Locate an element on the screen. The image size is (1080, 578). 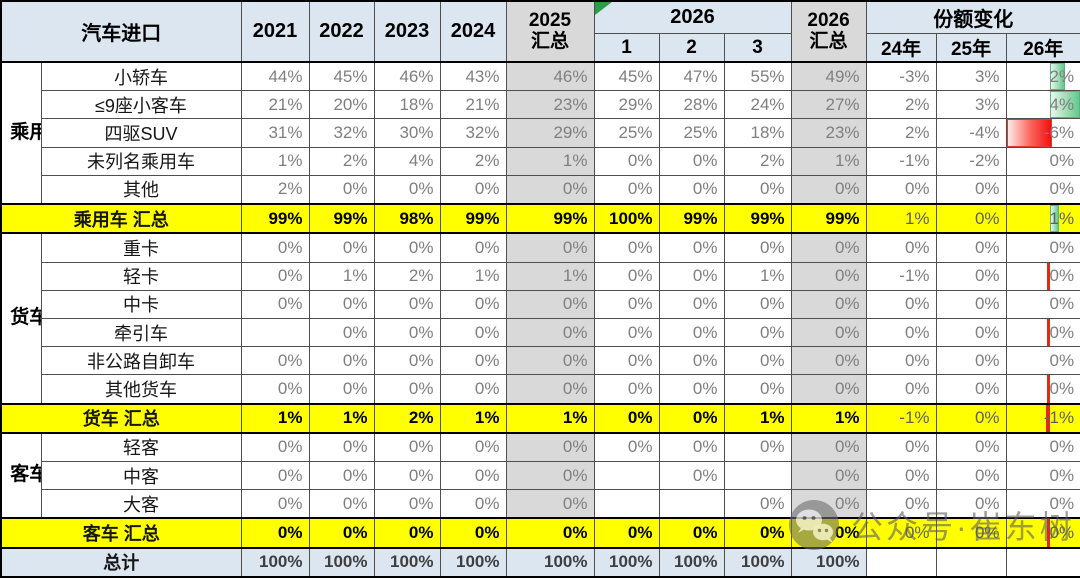
row-label: 小轿车 is located at coordinates (141, 76).